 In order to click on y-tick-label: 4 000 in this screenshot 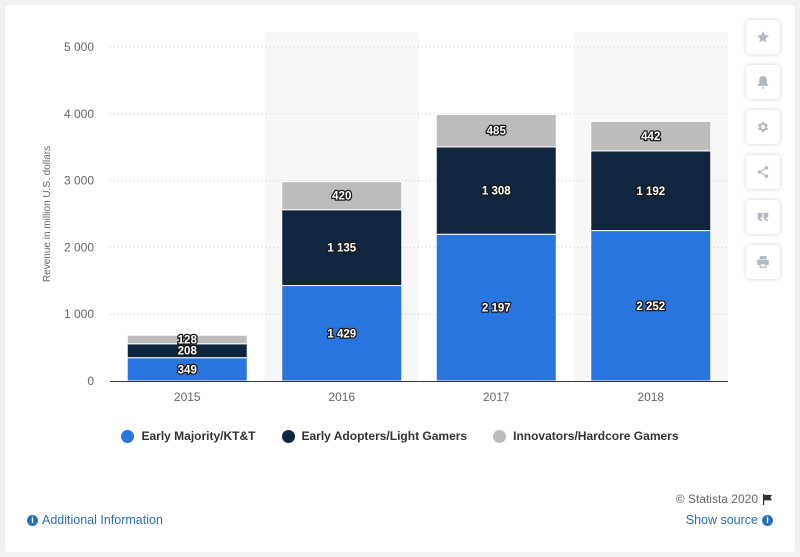, I will do `click(79, 114)`.